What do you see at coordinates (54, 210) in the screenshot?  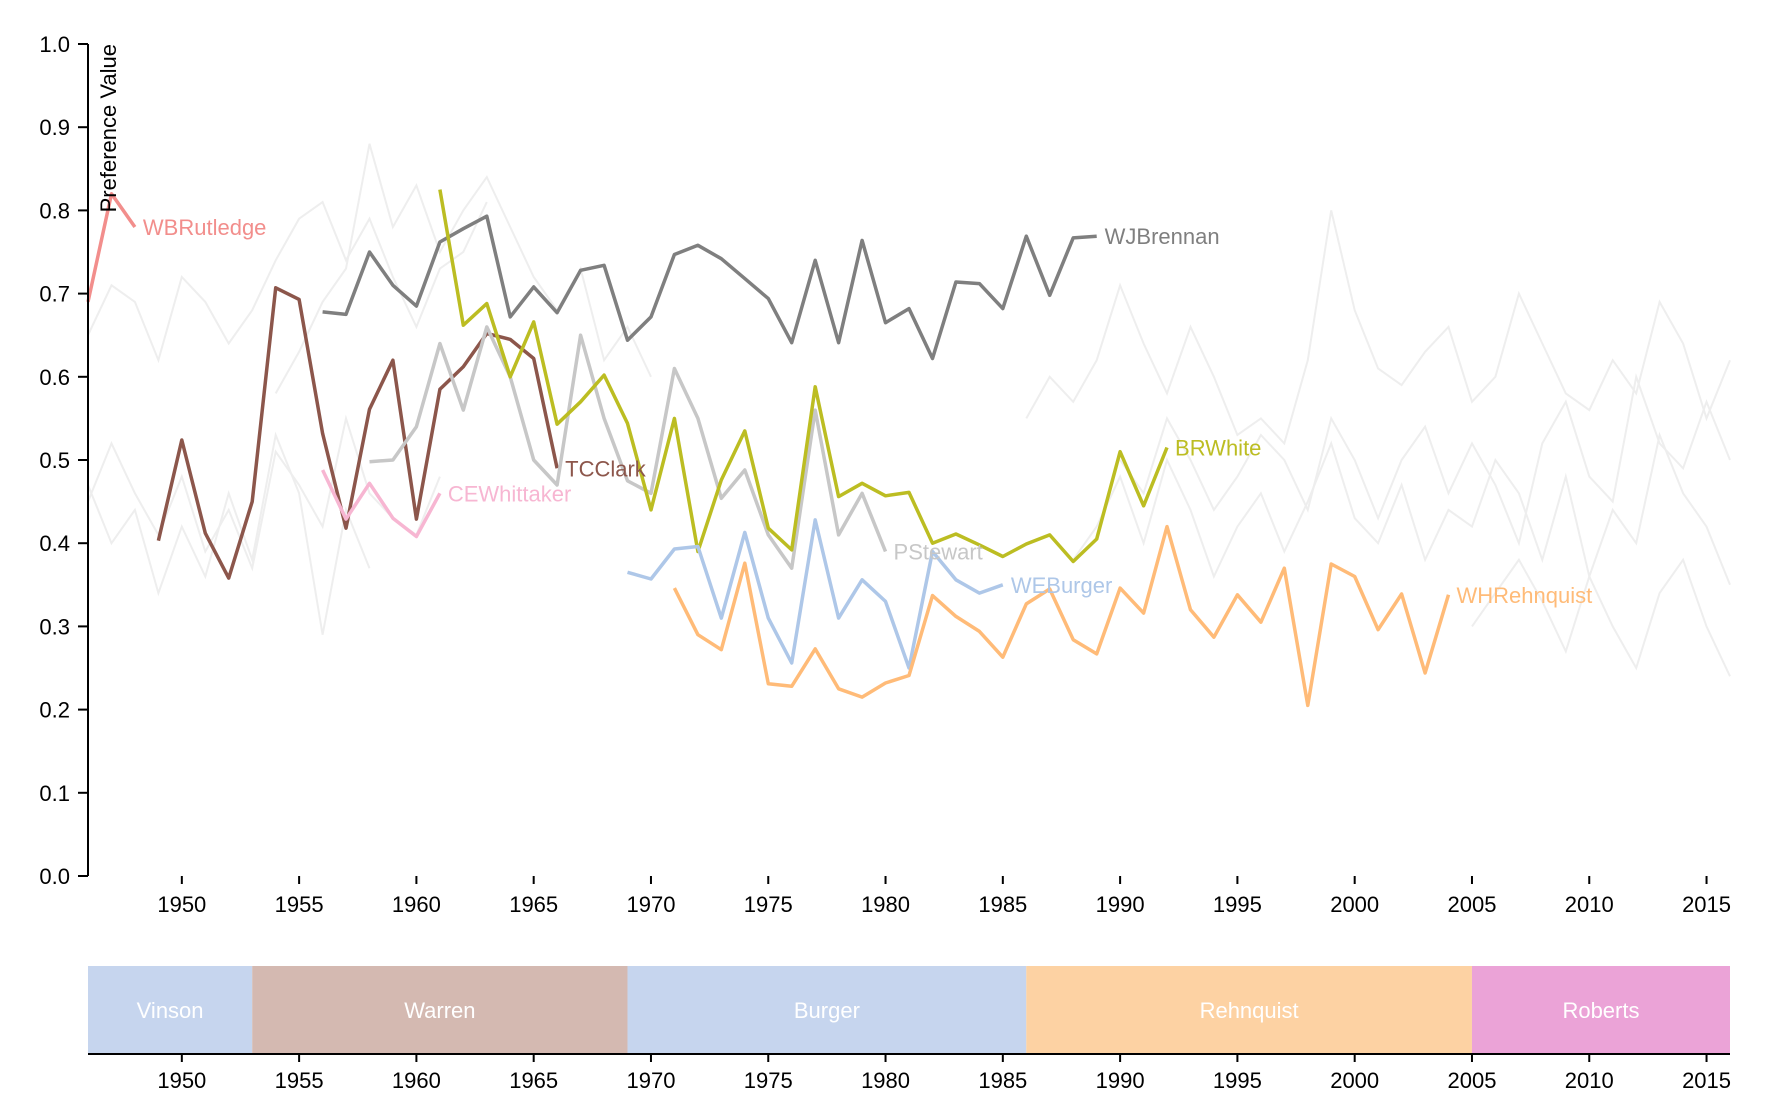 I see `y-tick-label: 0.8` at bounding box center [54, 210].